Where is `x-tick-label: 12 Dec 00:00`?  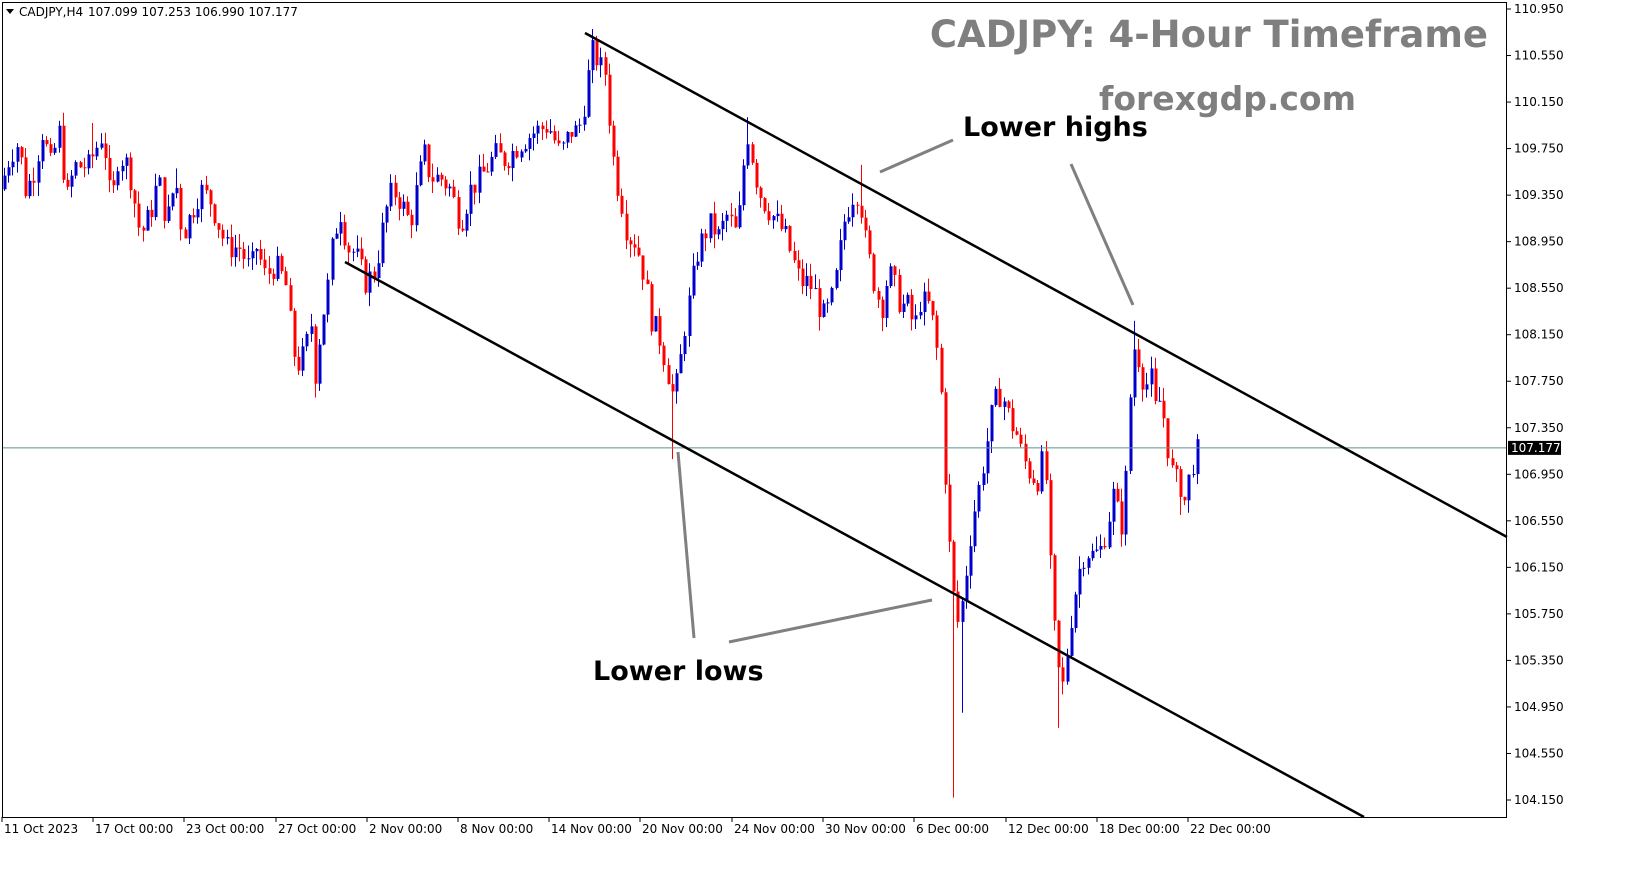
x-tick-label: 12 Dec 00:00 is located at coordinates (1048, 829).